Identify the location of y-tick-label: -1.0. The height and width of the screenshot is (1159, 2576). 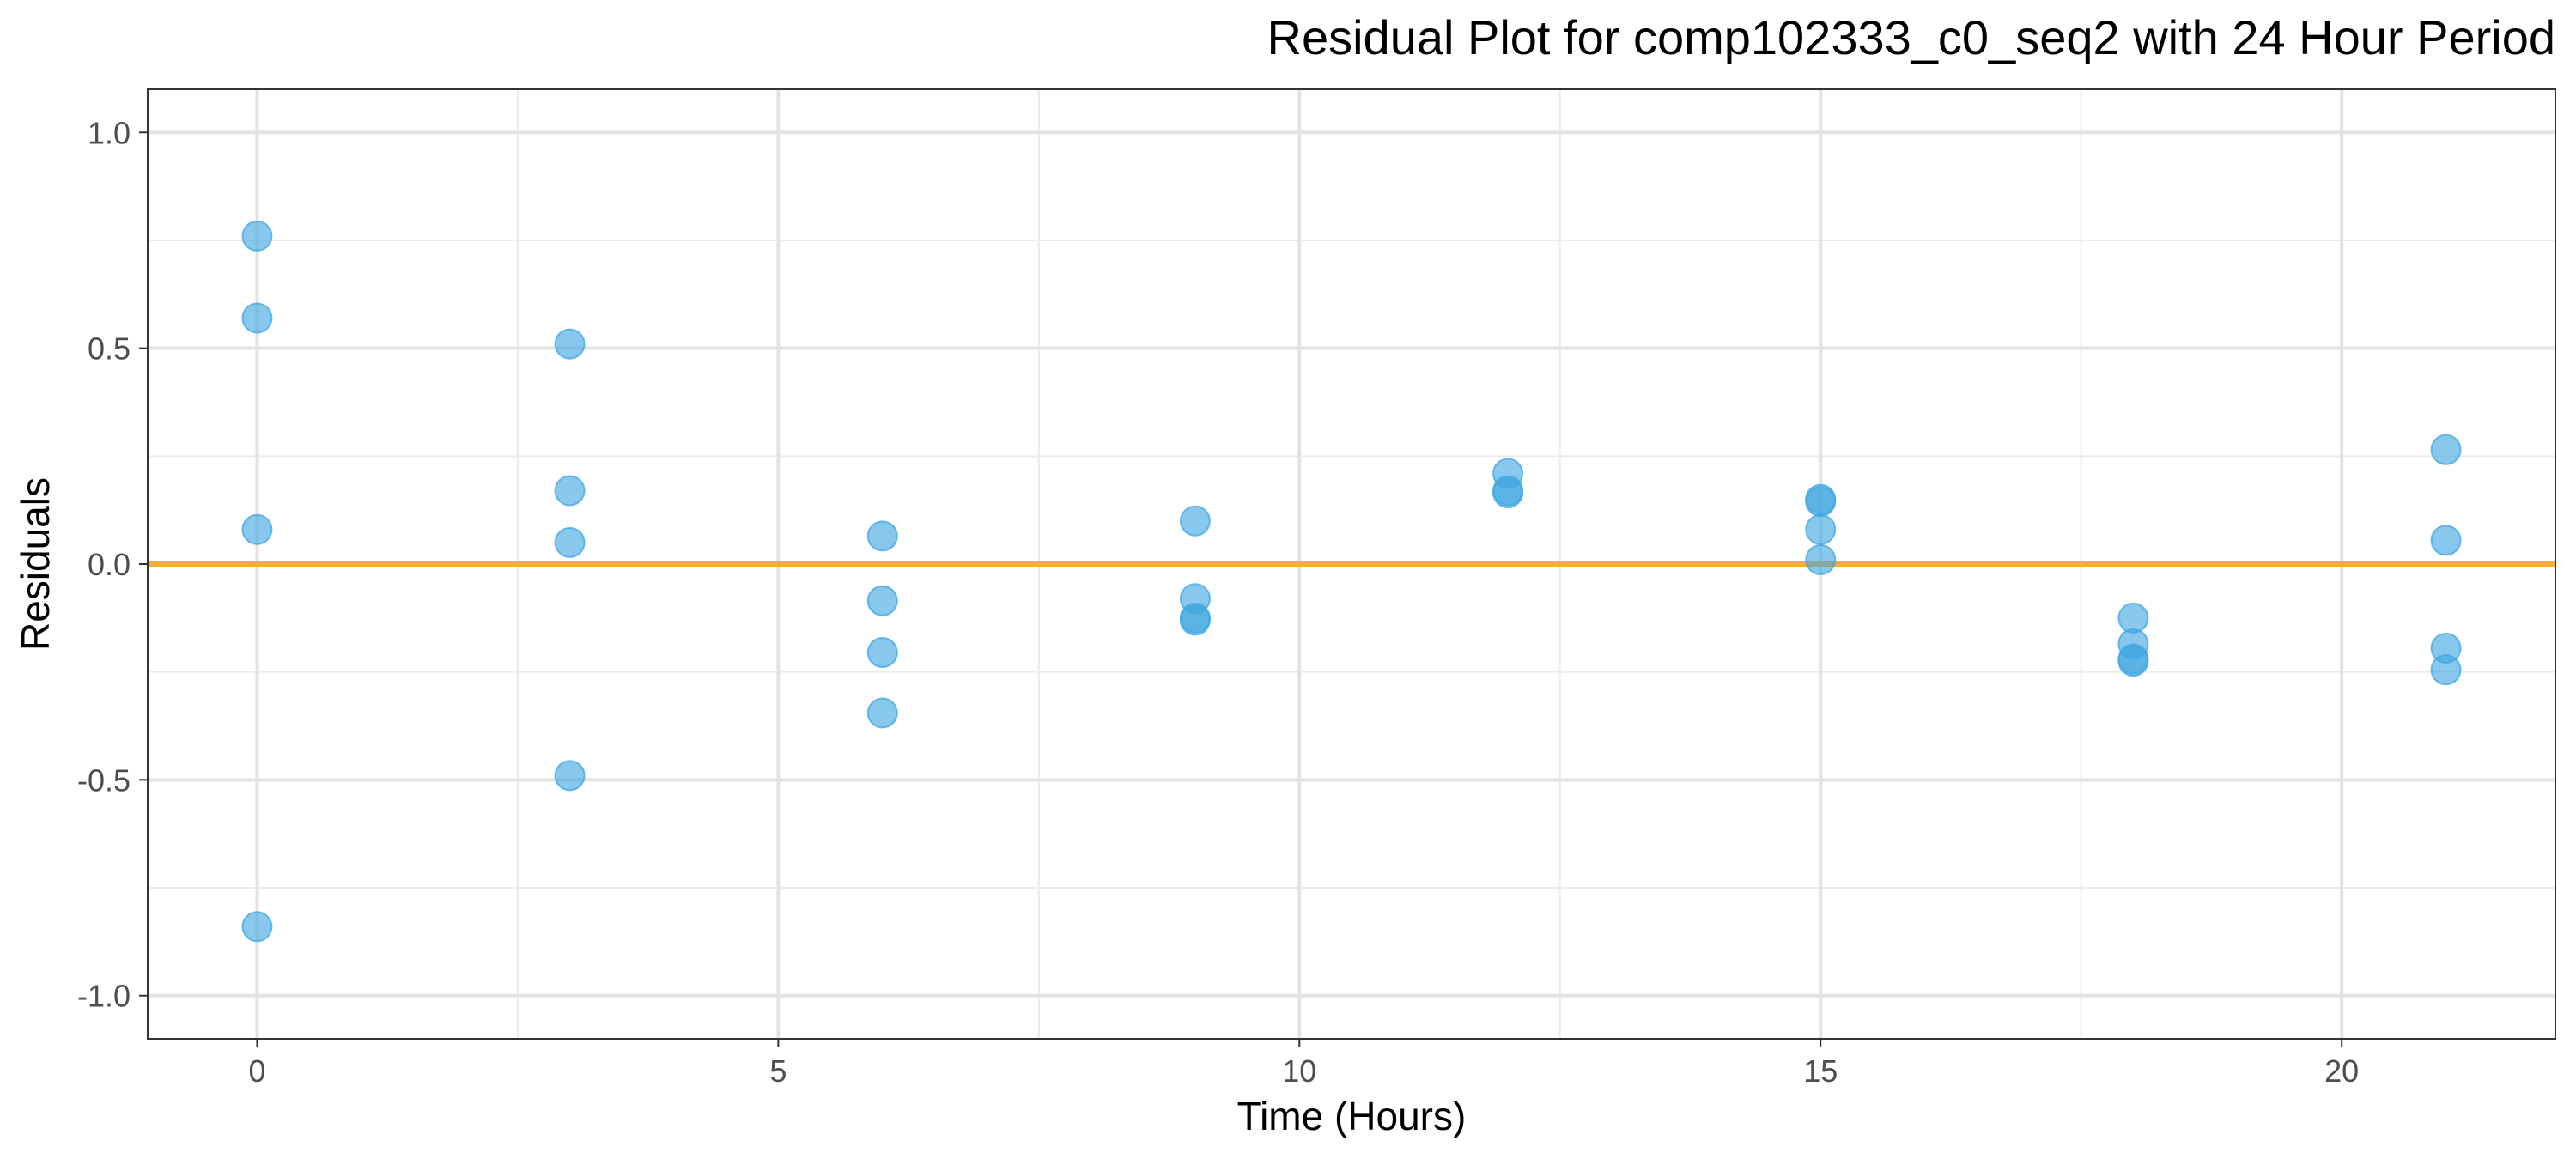
(104, 996).